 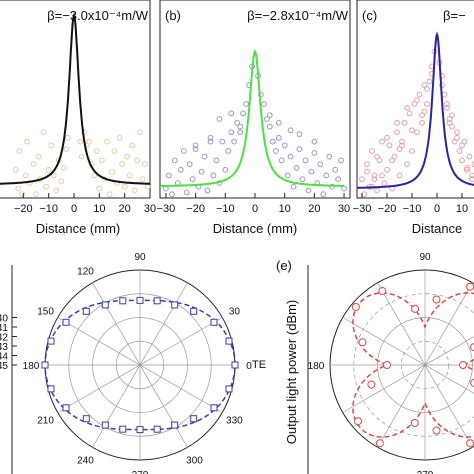 I want to click on panel-e-angle-labels: 90 270 180, so click(x=371, y=363).